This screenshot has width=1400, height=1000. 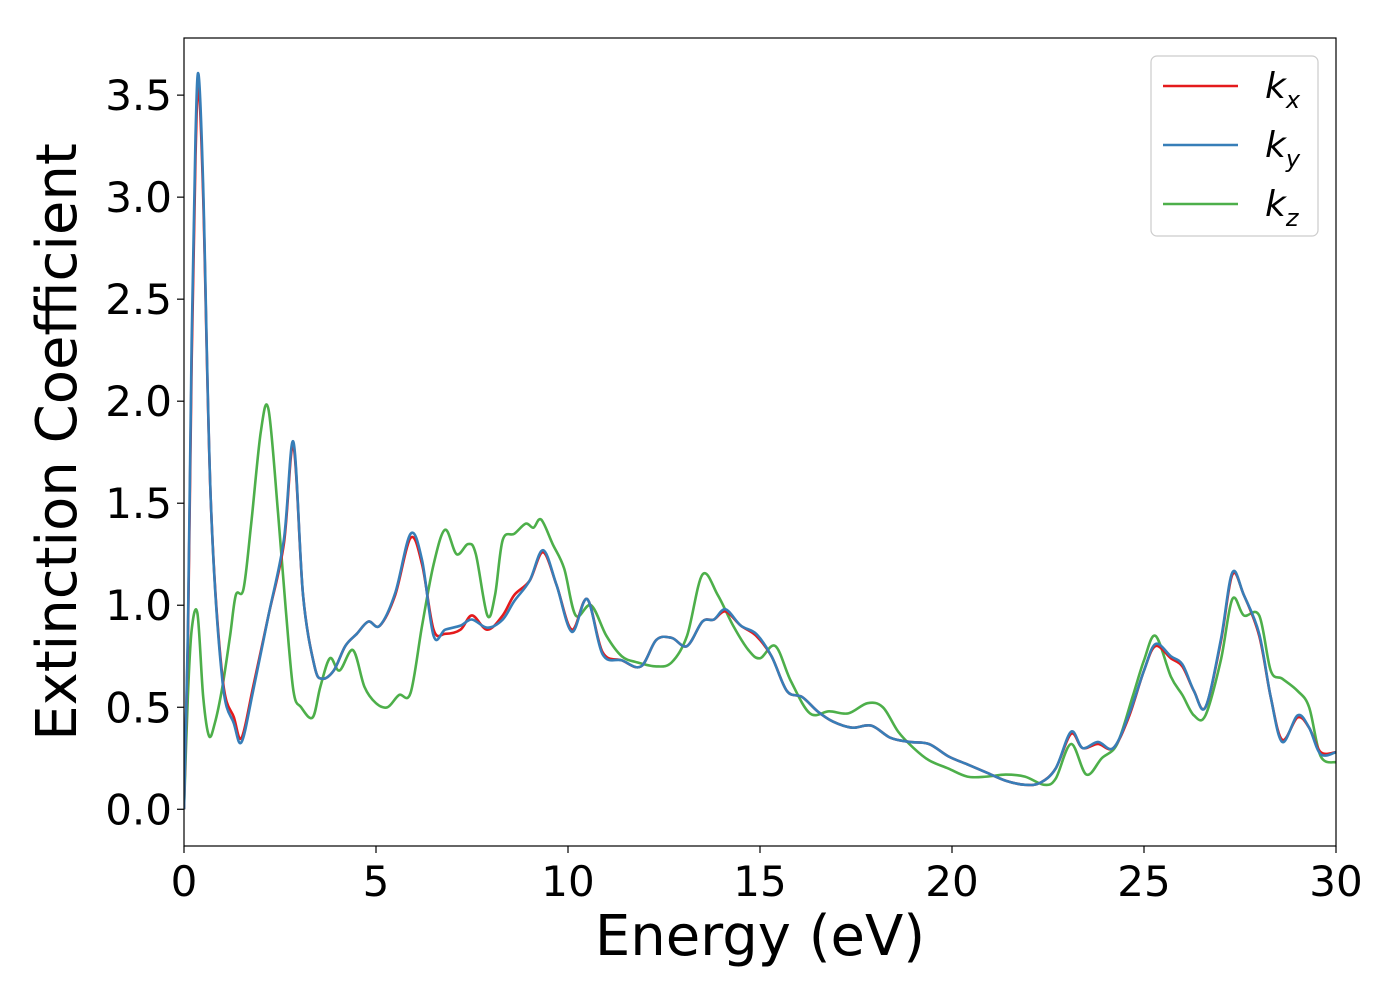 What do you see at coordinates (138, 197) in the screenshot?
I see `y-tick-label: 3.0` at bounding box center [138, 197].